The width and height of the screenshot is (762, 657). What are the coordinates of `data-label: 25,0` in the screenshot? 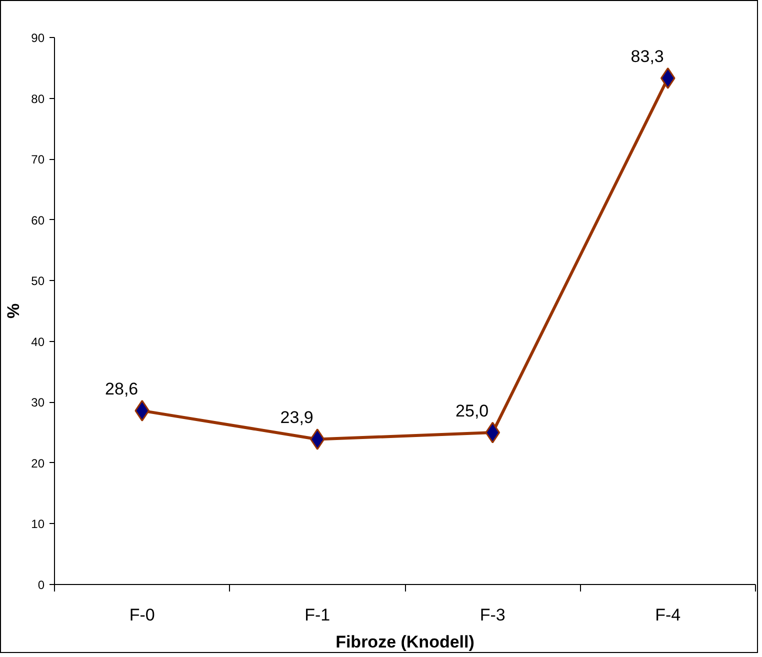 It's located at (472, 411).